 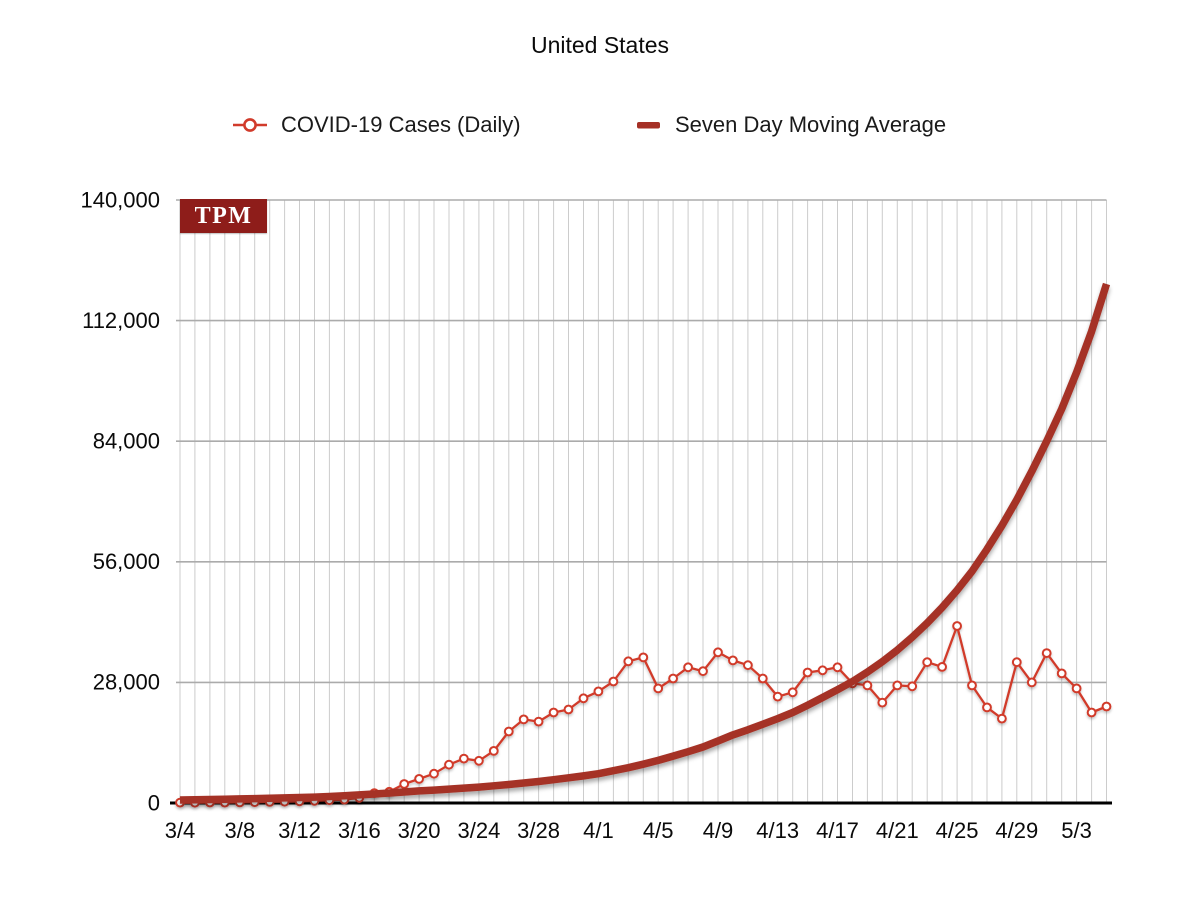 I want to click on svg-text: 4/1, so click(x=598, y=830).